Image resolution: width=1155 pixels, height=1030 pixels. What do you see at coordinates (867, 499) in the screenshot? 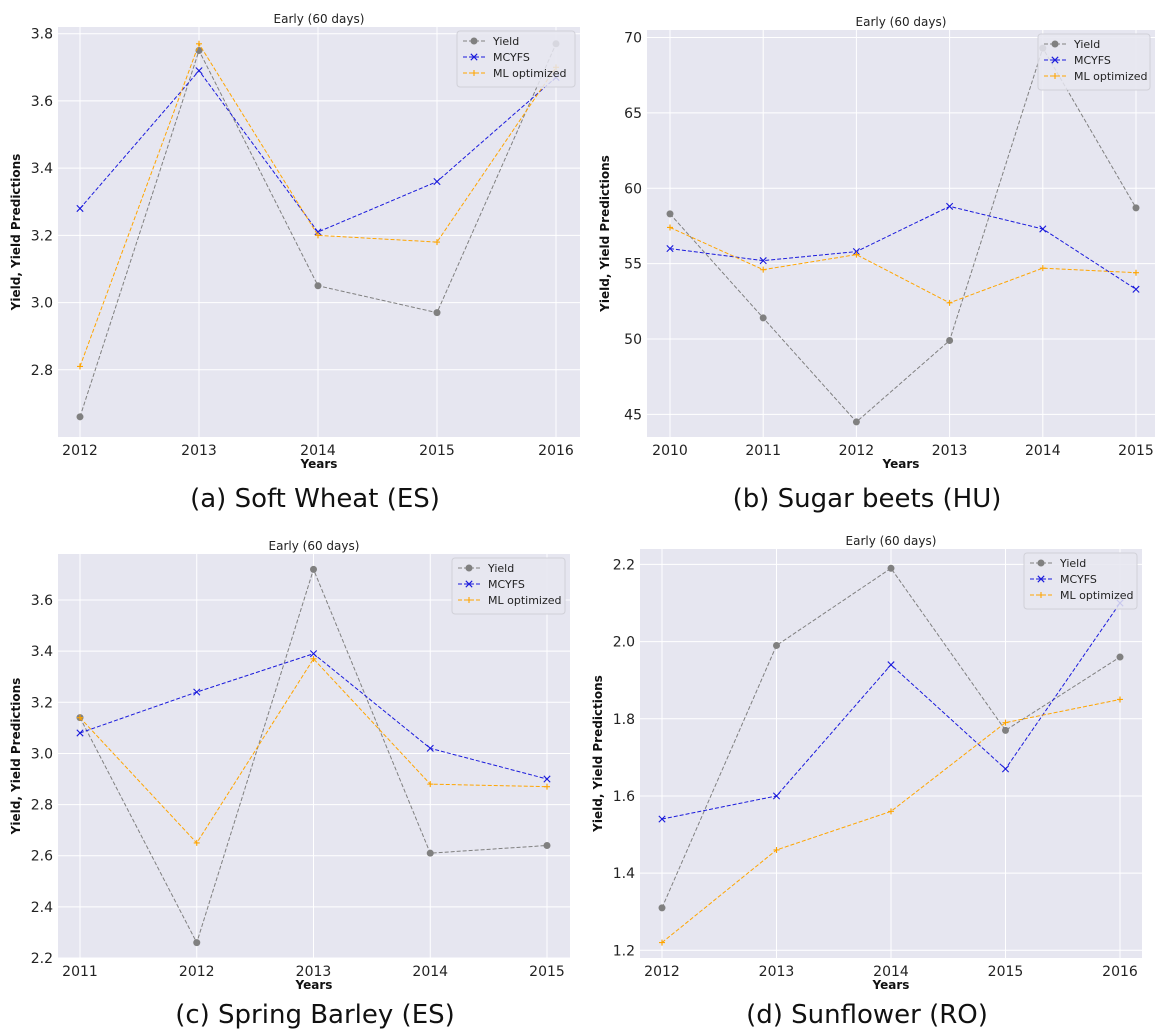
I see `panel-caption: (b) Sugar beets (HU)` at bounding box center [867, 499].